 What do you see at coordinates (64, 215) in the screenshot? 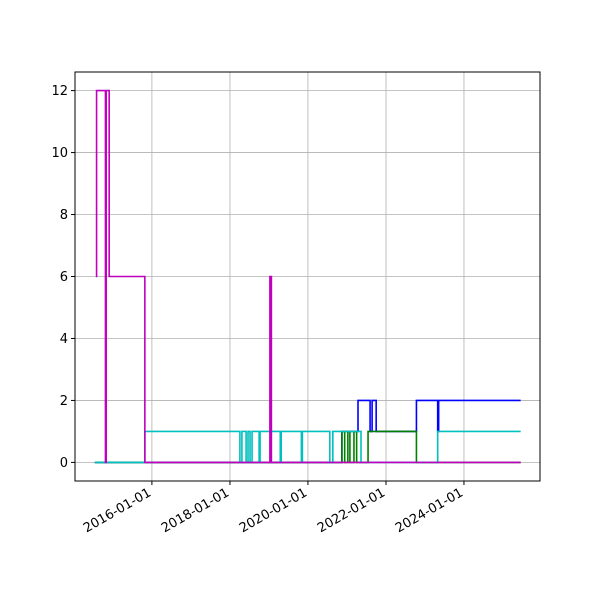
I see `y-tick-label: 8` at bounding box center [64, 215].